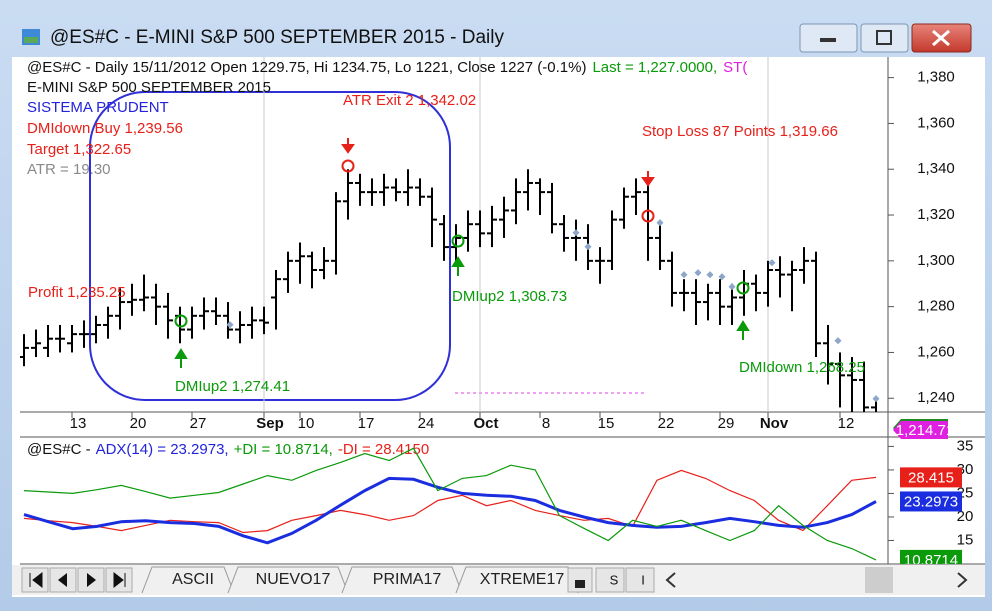 The image size is (992, 611). What do you see at coordinates (383, 449) in the screenshot?
I see `indicator-minus-di: -DI = 28.4150` at bounding box center [383, 449].